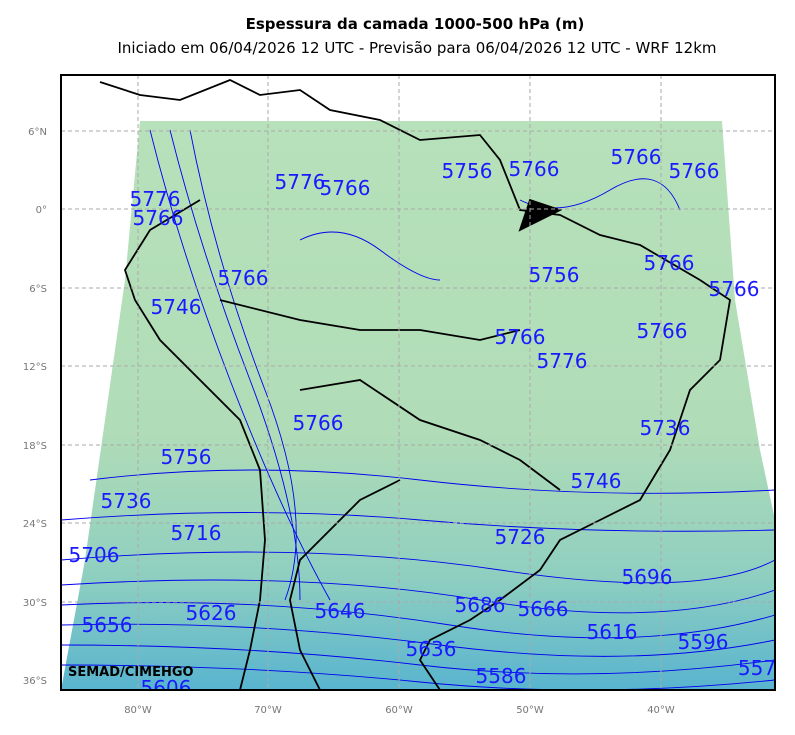 Image resolution: width=795 pixels, height=735 pixels. Describe the element at coordinates (138, 710) in the screenshot. I see `lon-label: 80°W` at that location.